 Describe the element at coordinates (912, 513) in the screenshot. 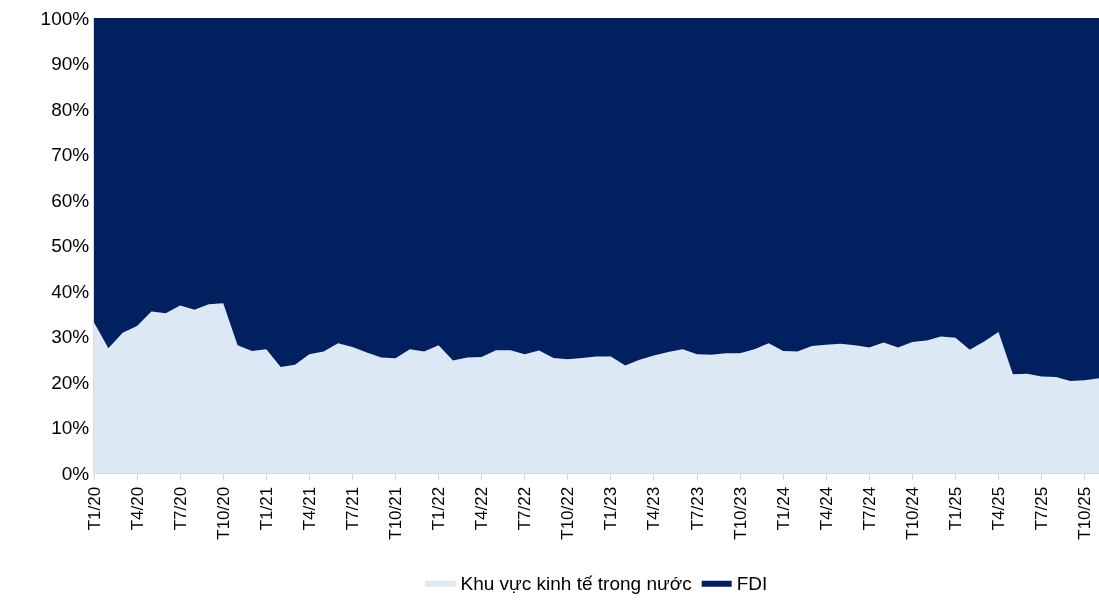

I see `x-tick-label: T10/24` at that location.